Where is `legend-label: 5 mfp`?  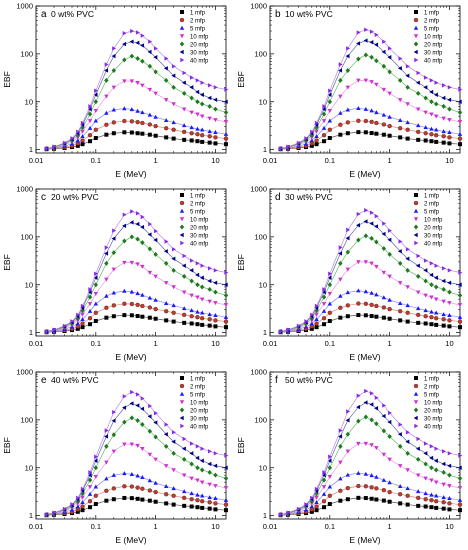
legend-label: 5 mfp is located at coordinates (198, 29).